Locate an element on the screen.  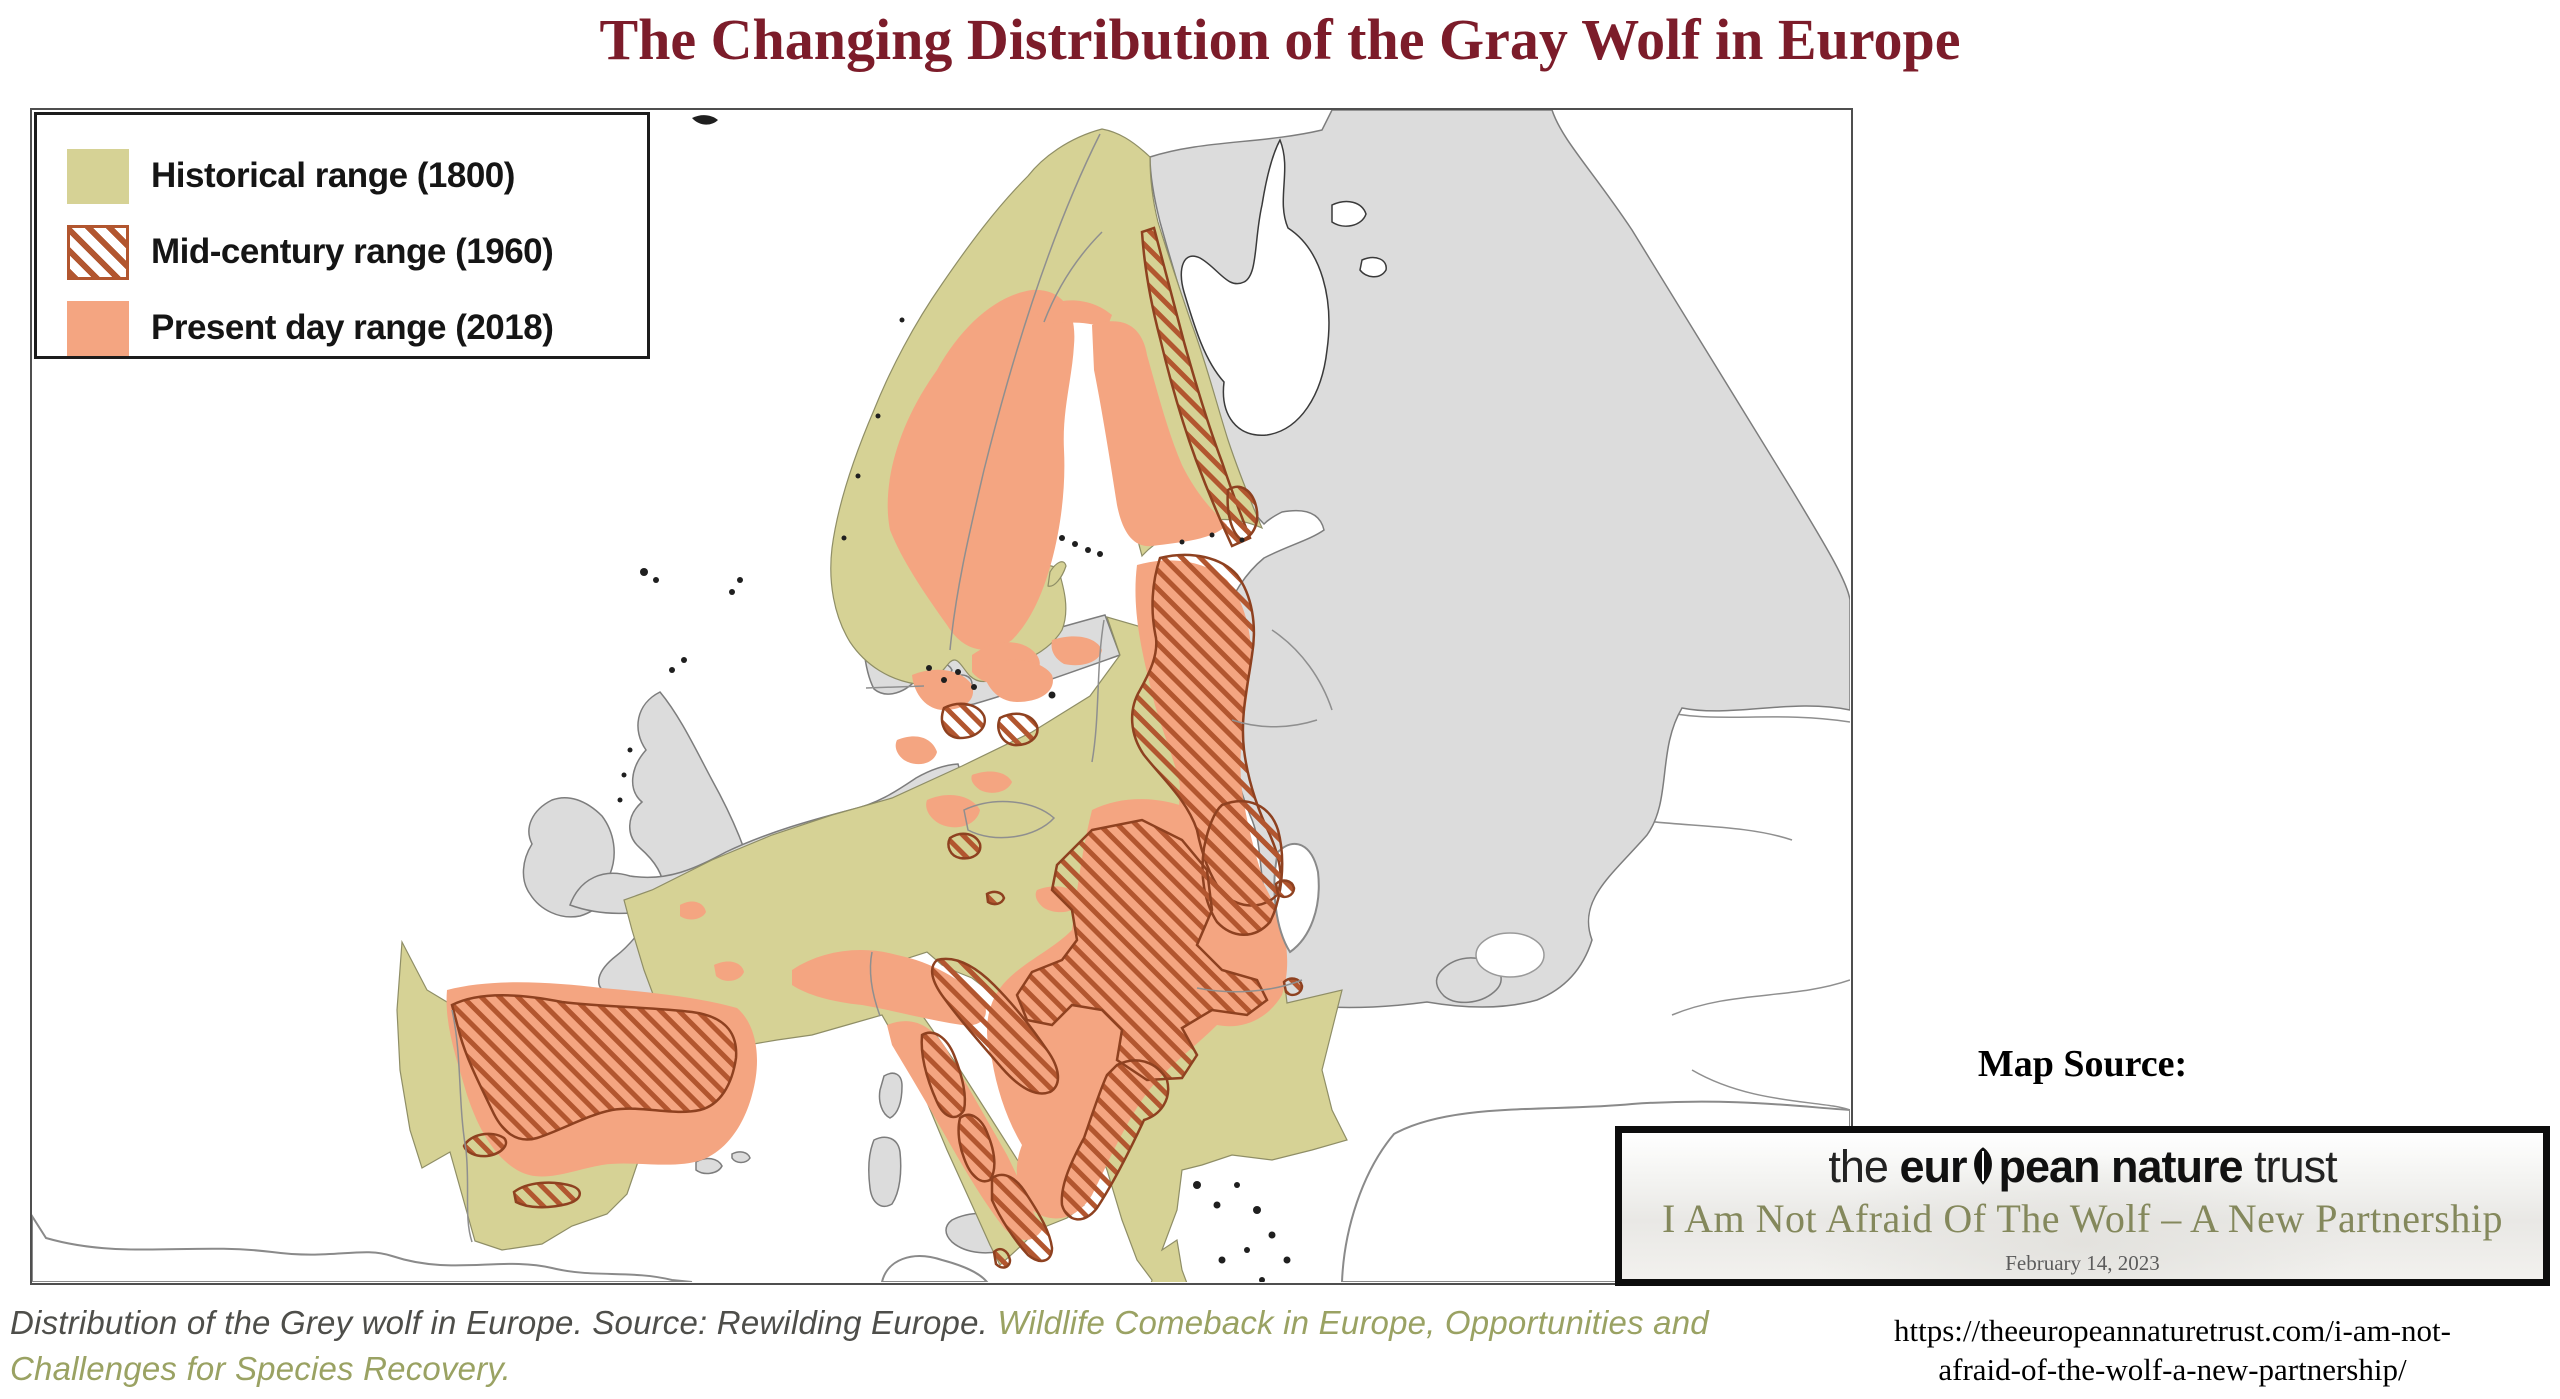
tunisia is located at coordinates (934, 1268).